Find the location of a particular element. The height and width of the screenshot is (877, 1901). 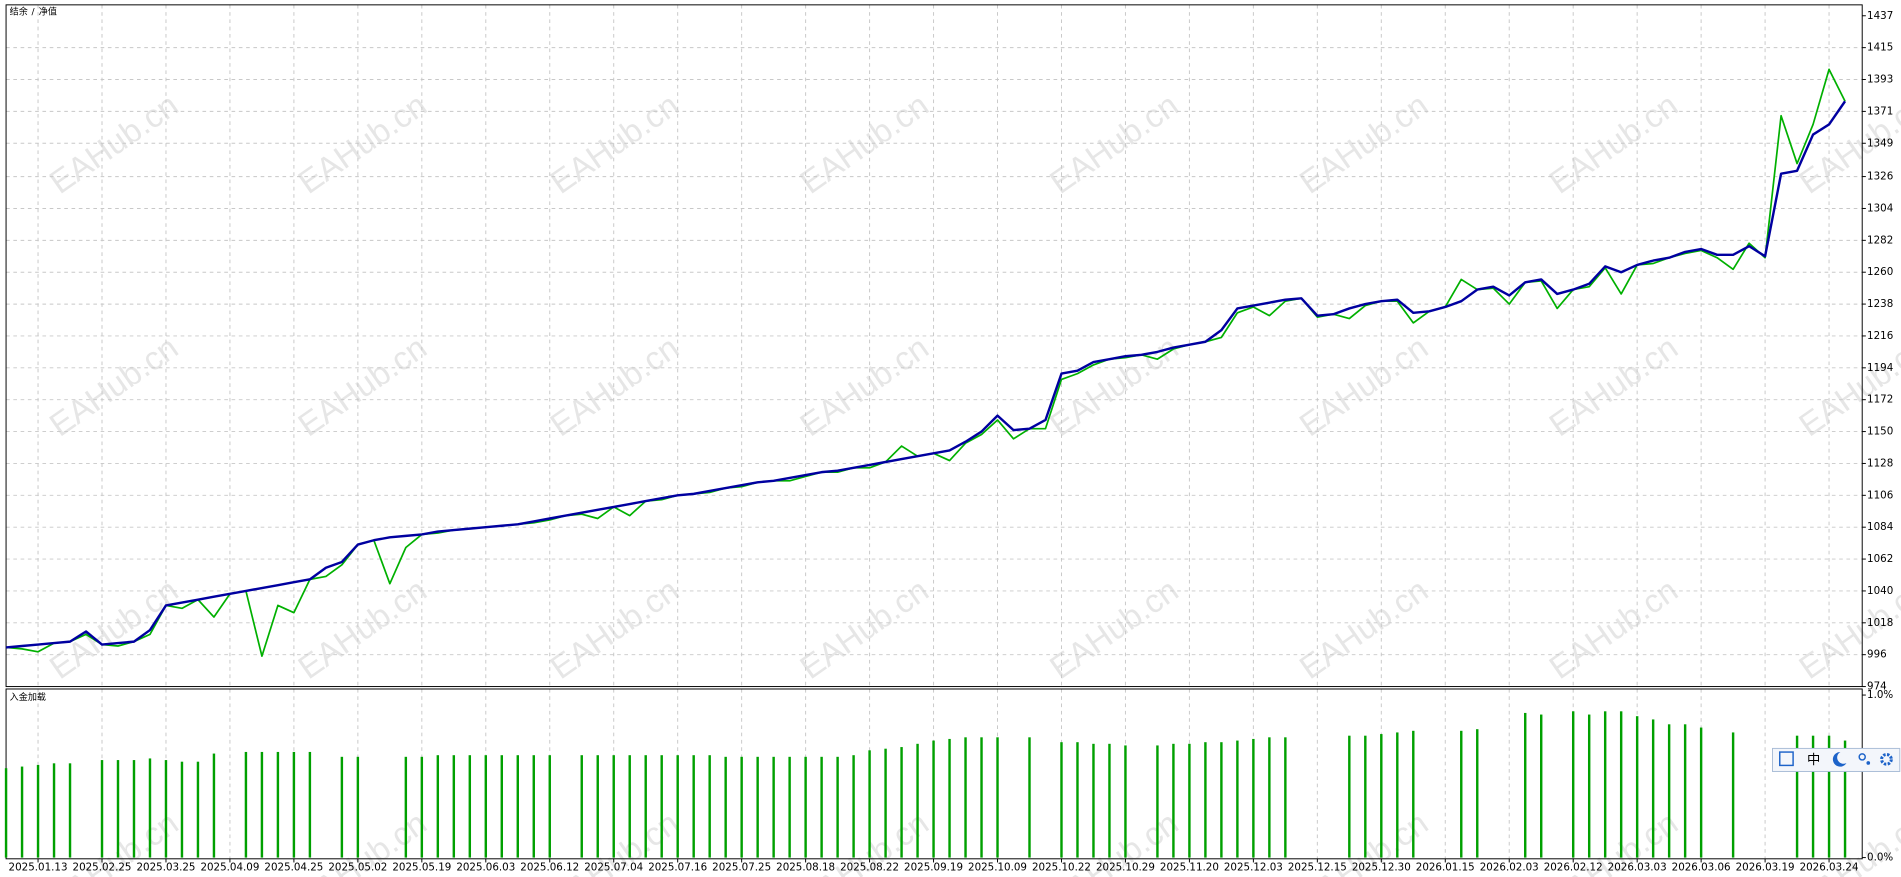

x-tick-label: 2025.10.22 is located at coordinates (1061, 867).